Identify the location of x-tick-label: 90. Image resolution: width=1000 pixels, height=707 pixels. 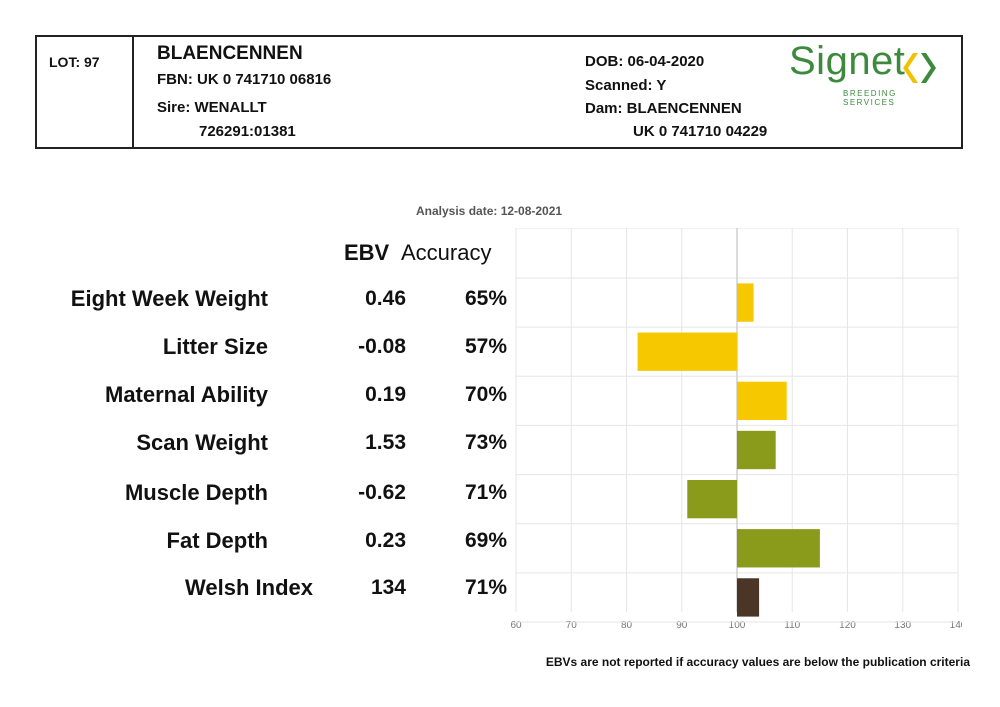
(682, 625).